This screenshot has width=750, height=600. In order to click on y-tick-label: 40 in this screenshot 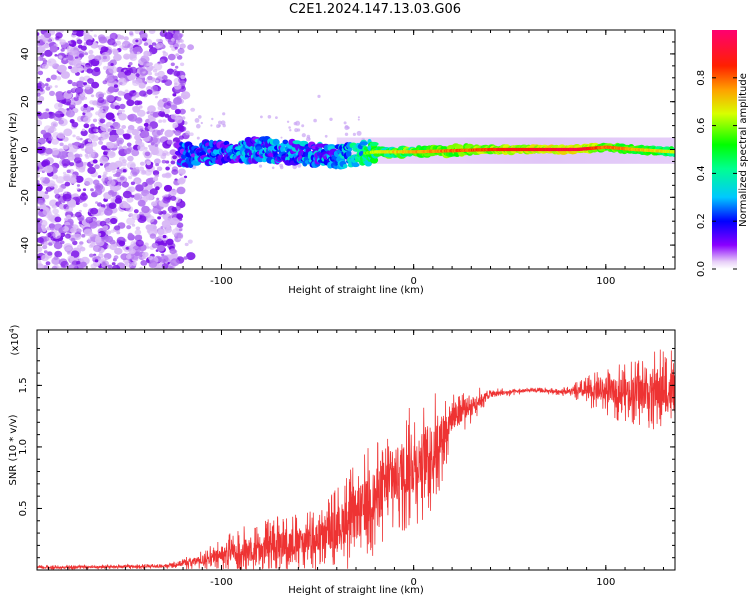, I will do `click(25, 54)`.